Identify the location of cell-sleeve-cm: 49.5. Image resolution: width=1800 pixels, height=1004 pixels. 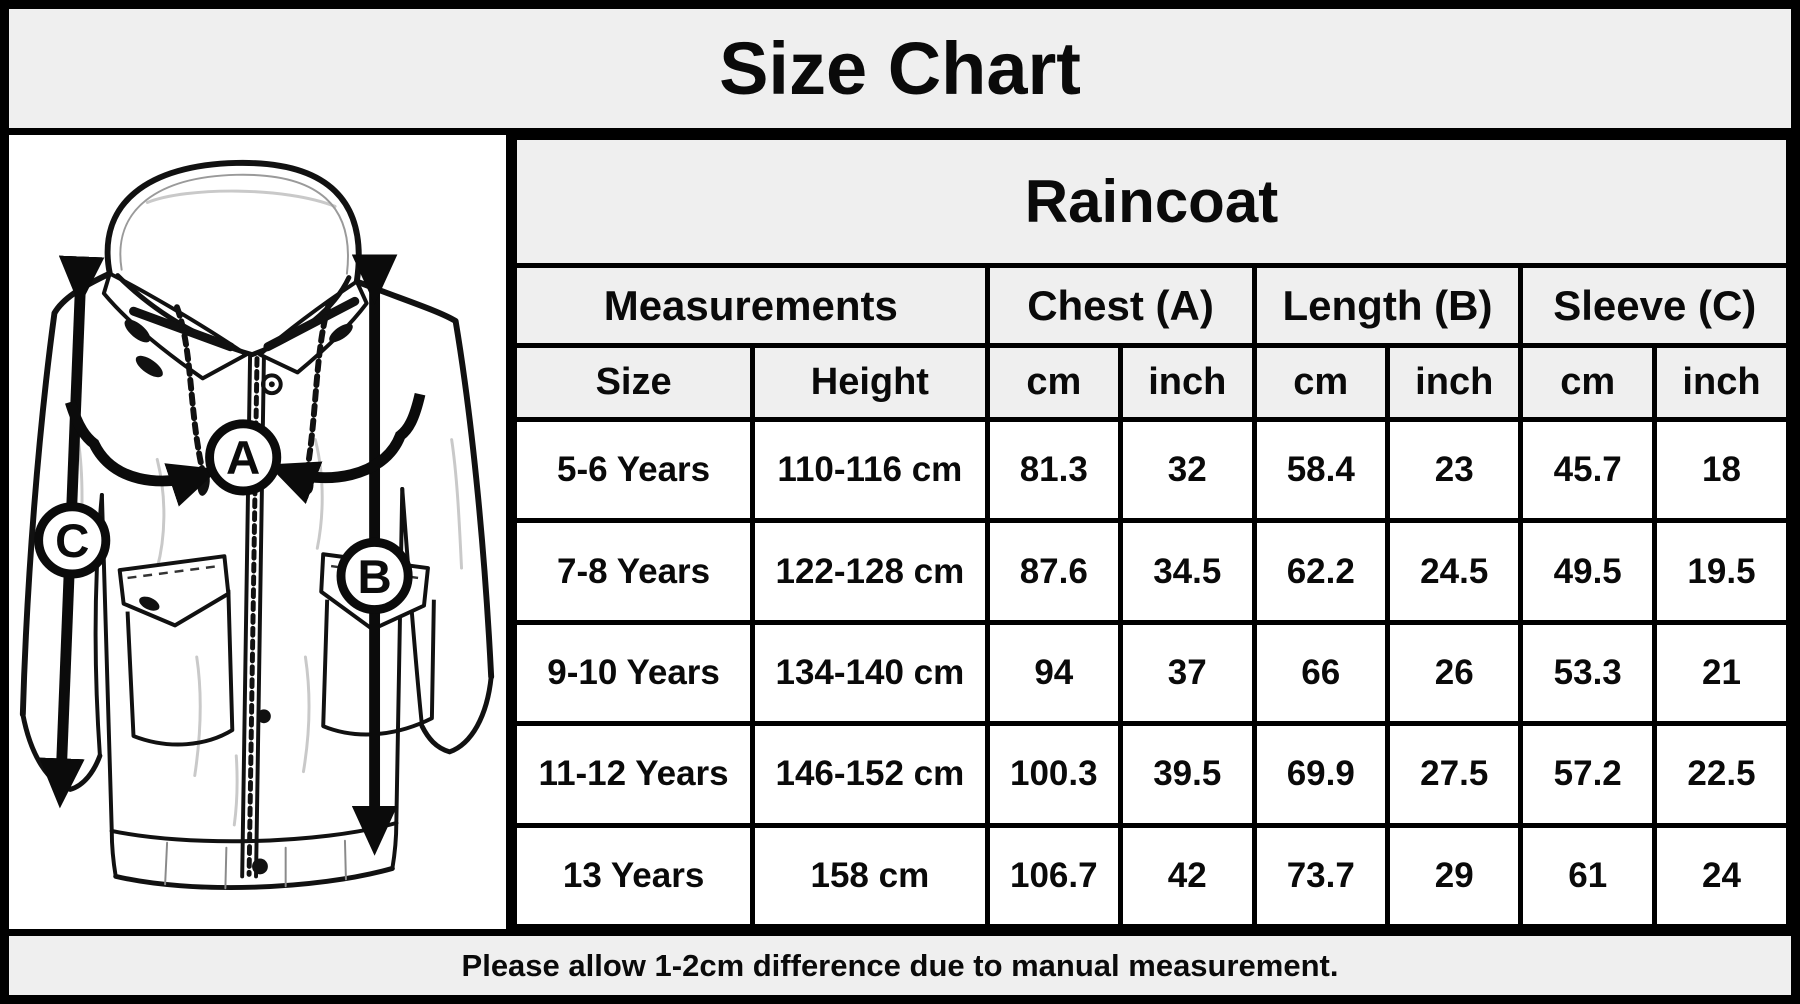
(1587, 571).